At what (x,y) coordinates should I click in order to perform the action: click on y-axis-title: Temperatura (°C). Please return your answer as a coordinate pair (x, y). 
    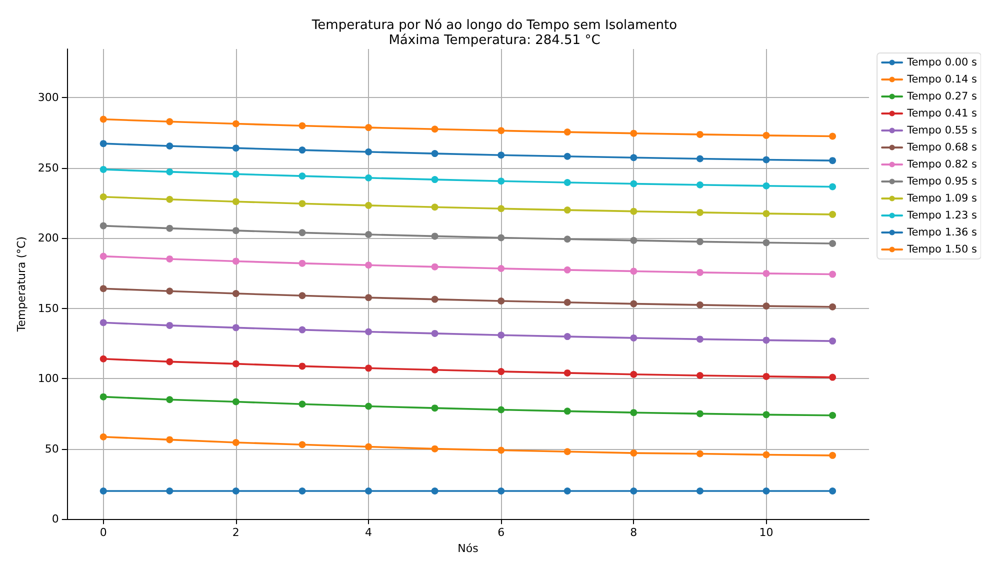
    Looking at the image, I should click on (21, 284).